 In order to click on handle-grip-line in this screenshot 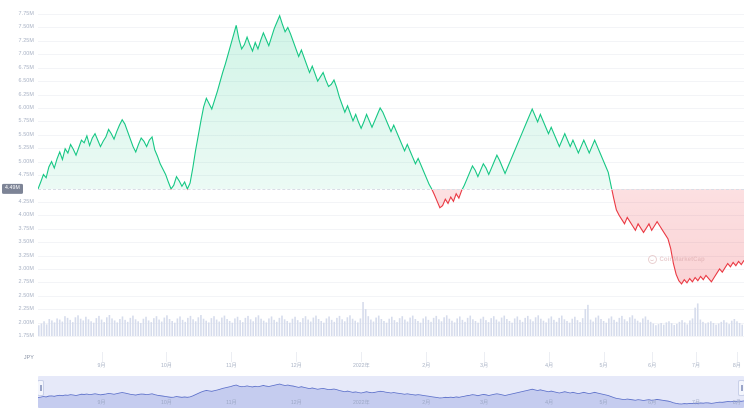, I will do `click(40, 388)`.